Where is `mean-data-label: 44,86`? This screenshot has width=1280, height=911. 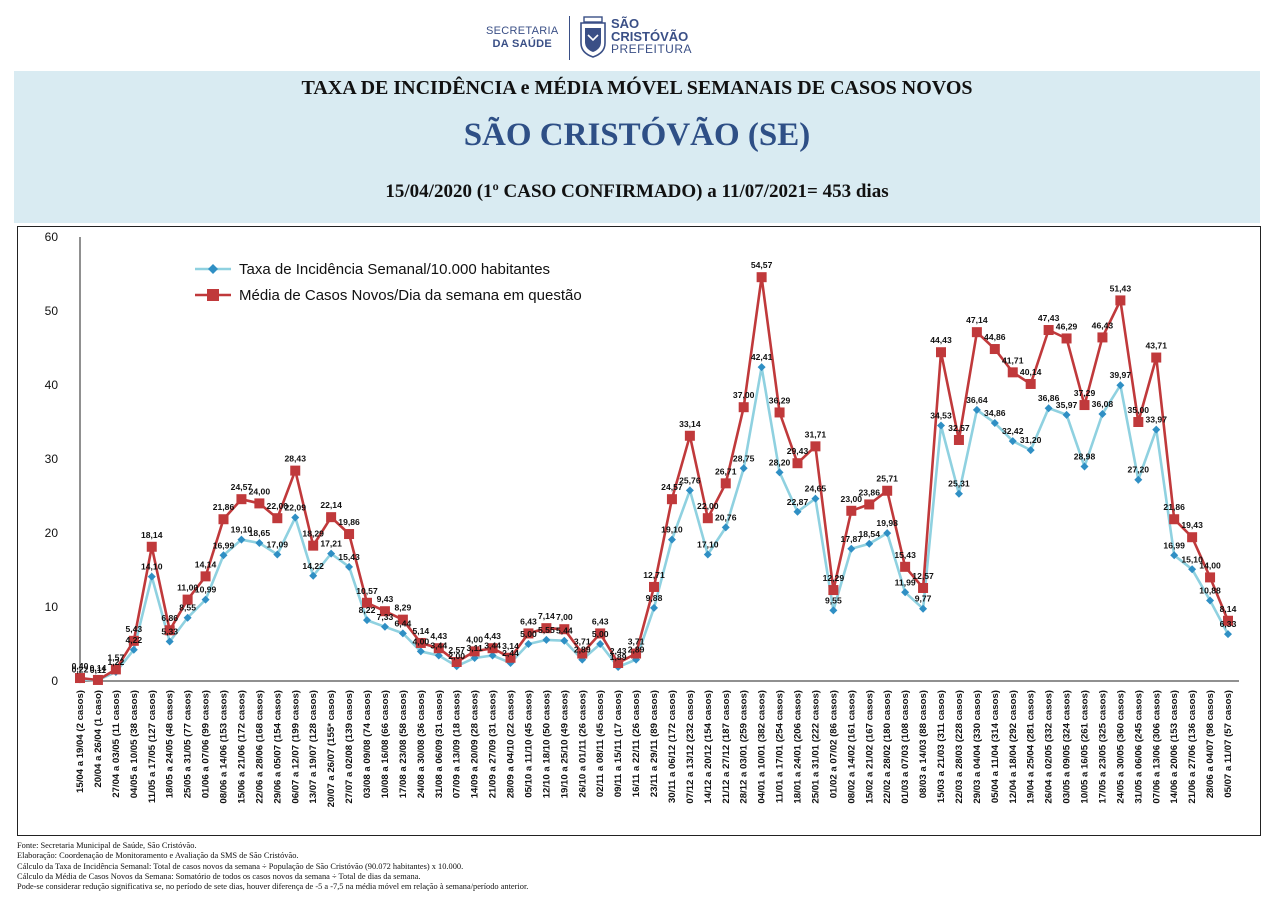 mean-data-label: 44,86 is located at coordinates (995, 337).